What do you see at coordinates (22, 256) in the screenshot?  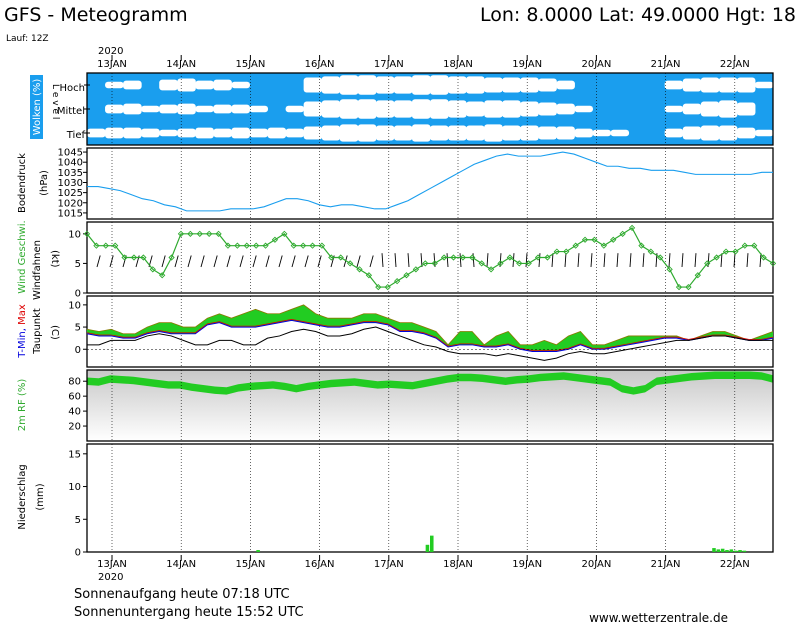 I see `wind-speed-label: Wind Geschwi.` at bounding box center [22, 256].